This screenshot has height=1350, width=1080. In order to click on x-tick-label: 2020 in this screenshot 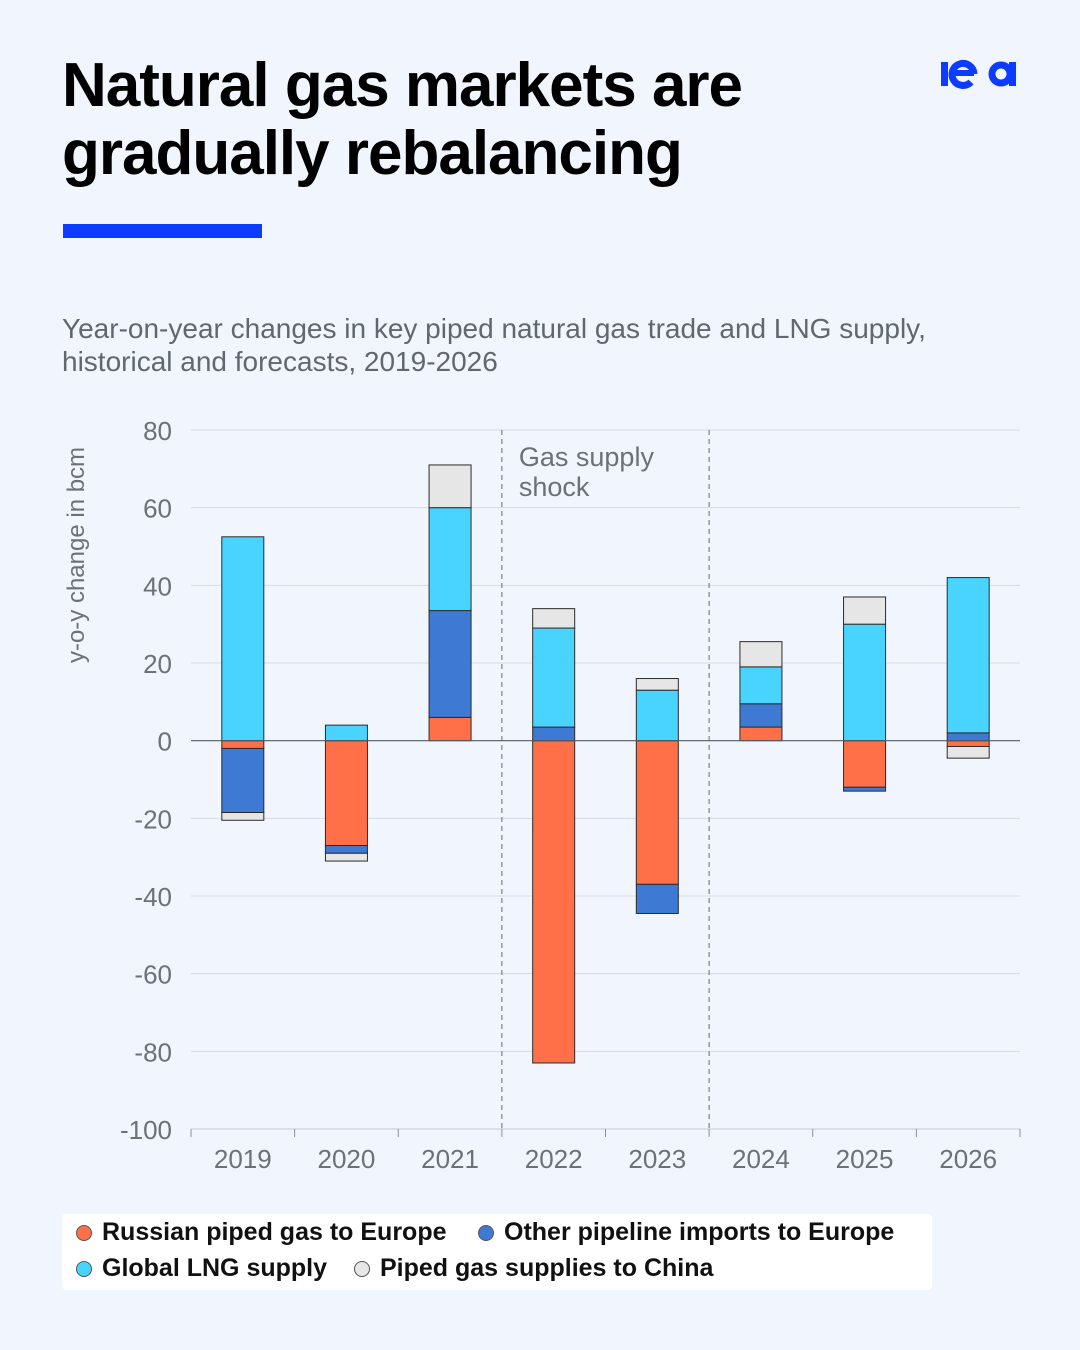, I will do `click(347, 1159)`.